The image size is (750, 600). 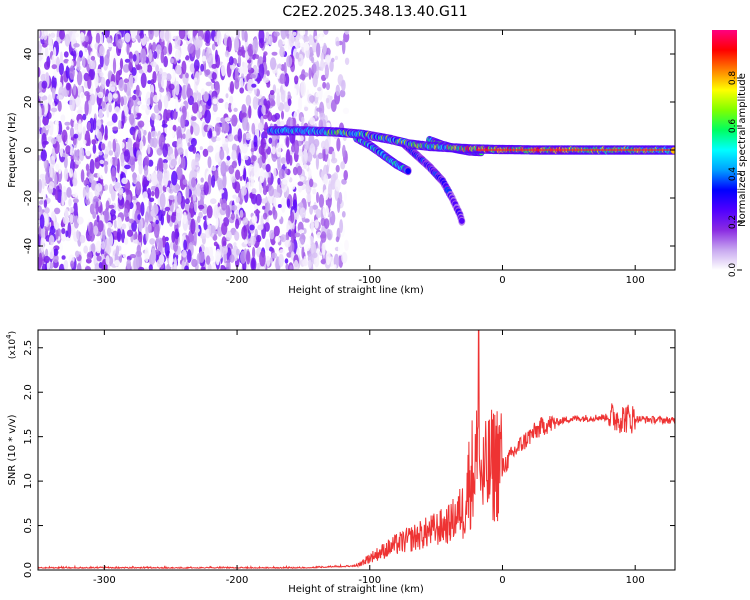 I want to click on snr-y-tick-label: 1.0, so click(x=28, y=481).